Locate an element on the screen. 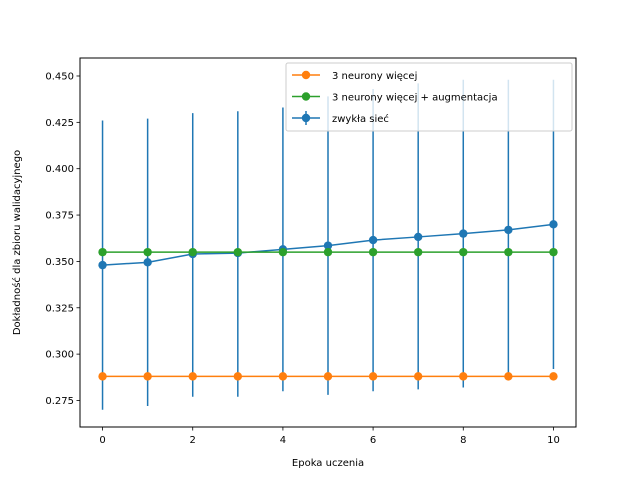 This screenshot has height=480, width=640. y-tick-label: 0.400 is located at coordinates (59, 169).